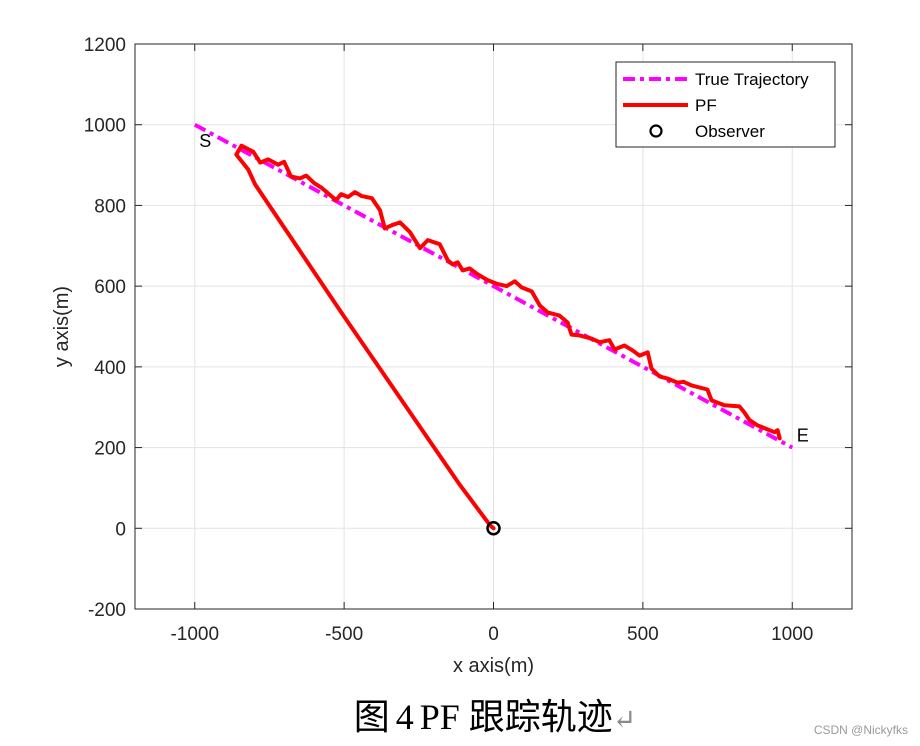 The height and width of the screenshot is (746, 920). I want to click on caption-prefix: 图, so click(371, 717).